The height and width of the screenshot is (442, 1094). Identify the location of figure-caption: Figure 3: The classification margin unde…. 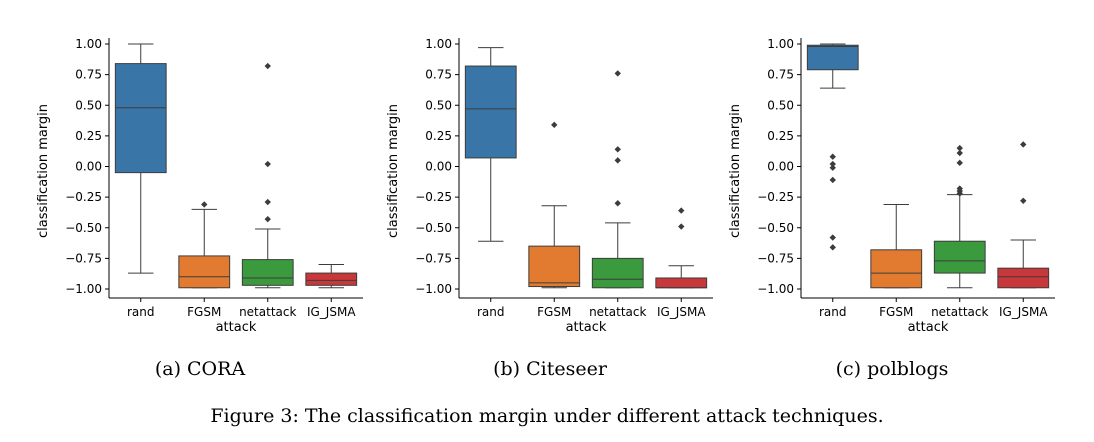
(547, 416).